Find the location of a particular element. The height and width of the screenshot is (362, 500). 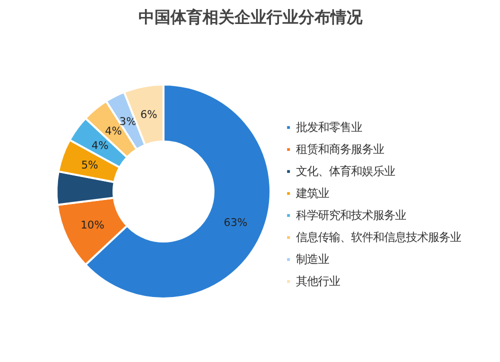

data-label: 6% is located at coordinates (149, 114).